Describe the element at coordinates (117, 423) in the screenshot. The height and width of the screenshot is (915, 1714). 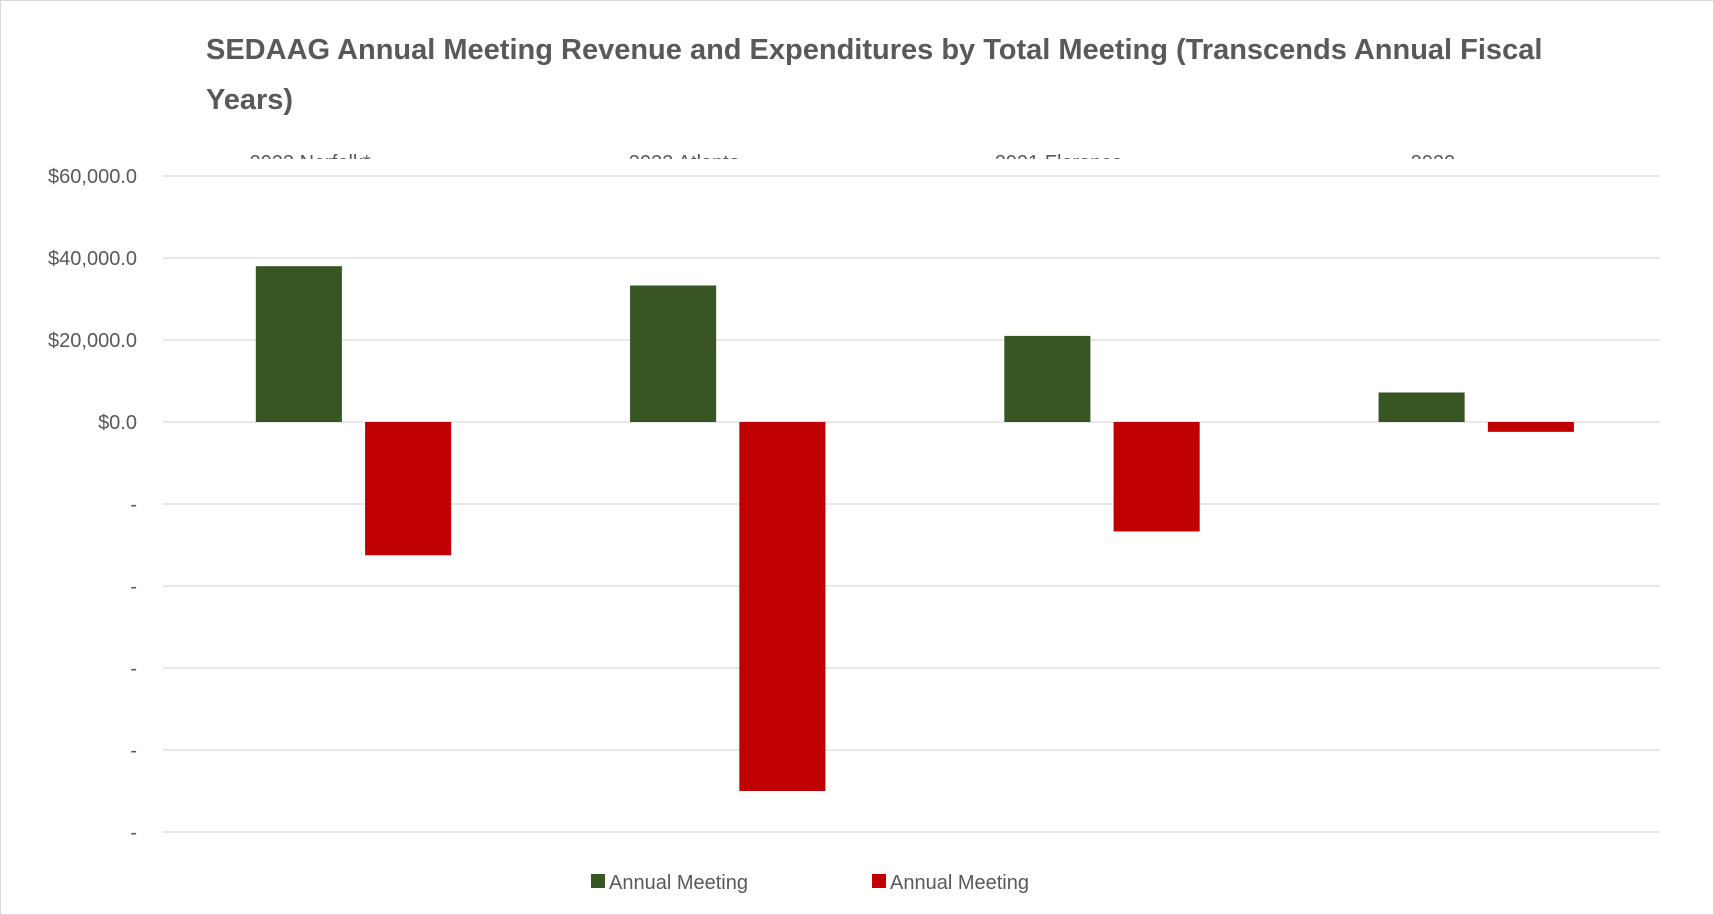
I see `y-tick-label: $0.0` at that location.